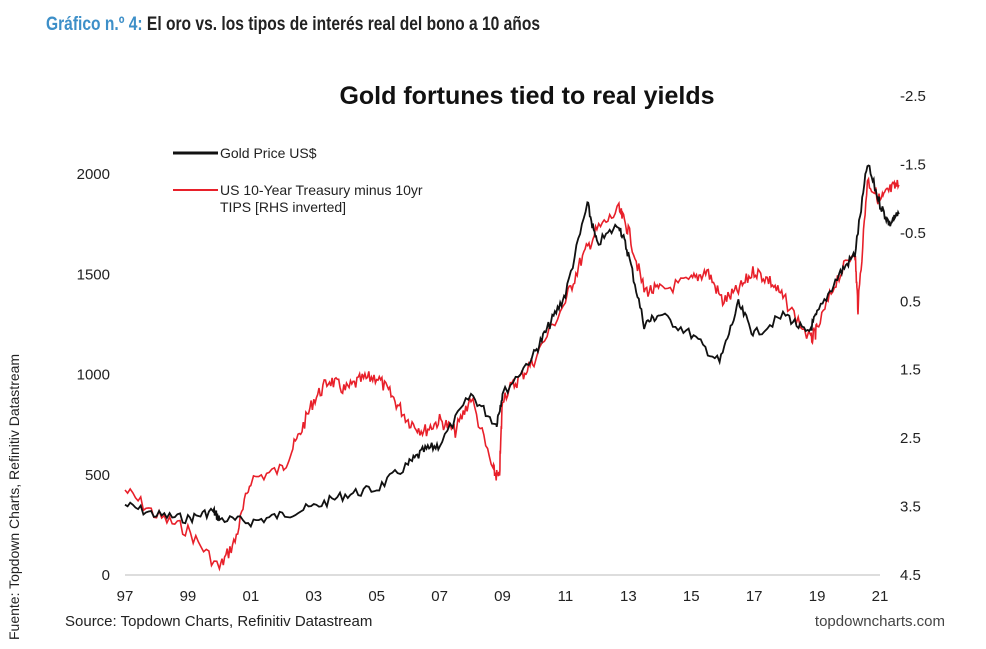 This screenshot has height=649, width=986. What do you see at coordinates (502, 596) in the screenshot?
I see `x-tick-label: 09` at bounding box center [502, 596].